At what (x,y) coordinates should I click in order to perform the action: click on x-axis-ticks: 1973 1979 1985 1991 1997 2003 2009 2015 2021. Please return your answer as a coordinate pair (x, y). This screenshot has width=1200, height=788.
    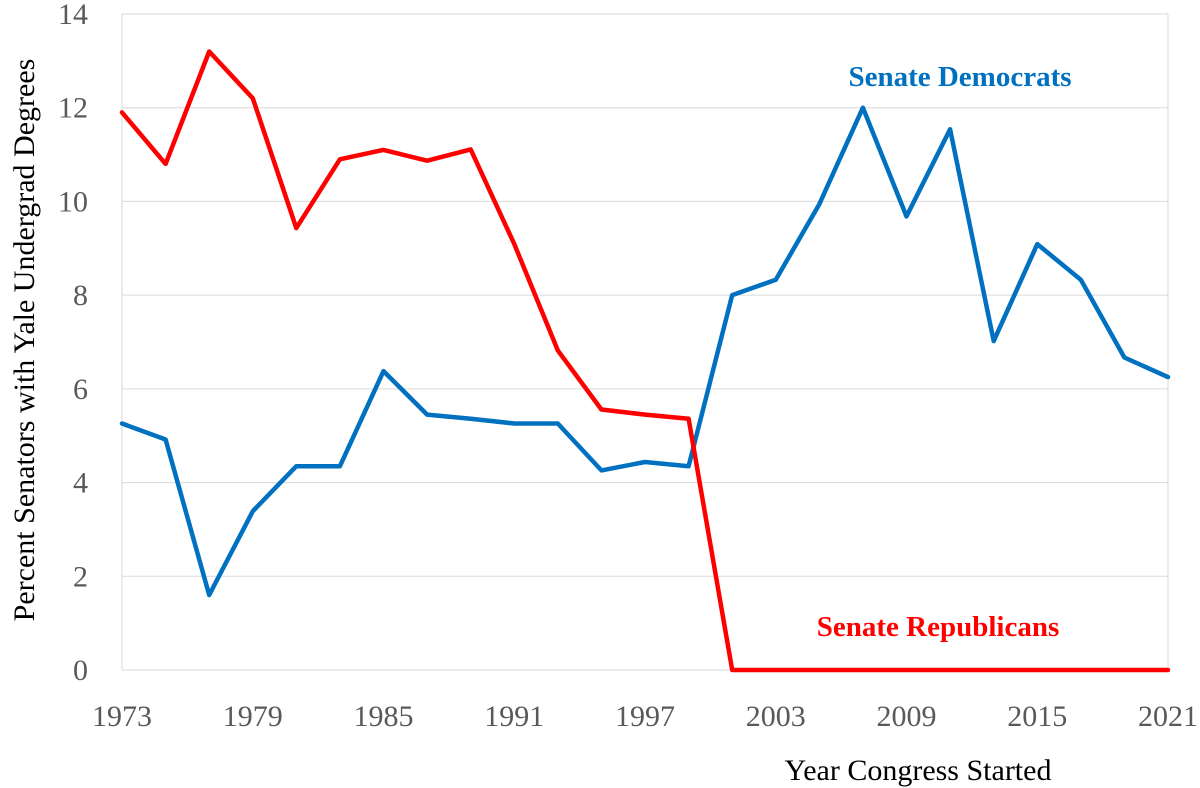
    Looking at the image, I should click on (645, 716).